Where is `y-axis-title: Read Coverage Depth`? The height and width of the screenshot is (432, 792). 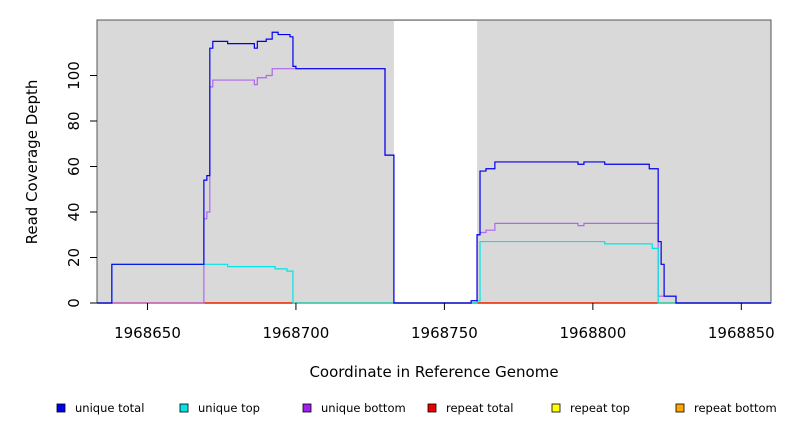
y-axis-title: Read Coverage Depth is located at coordinates (32, 162).